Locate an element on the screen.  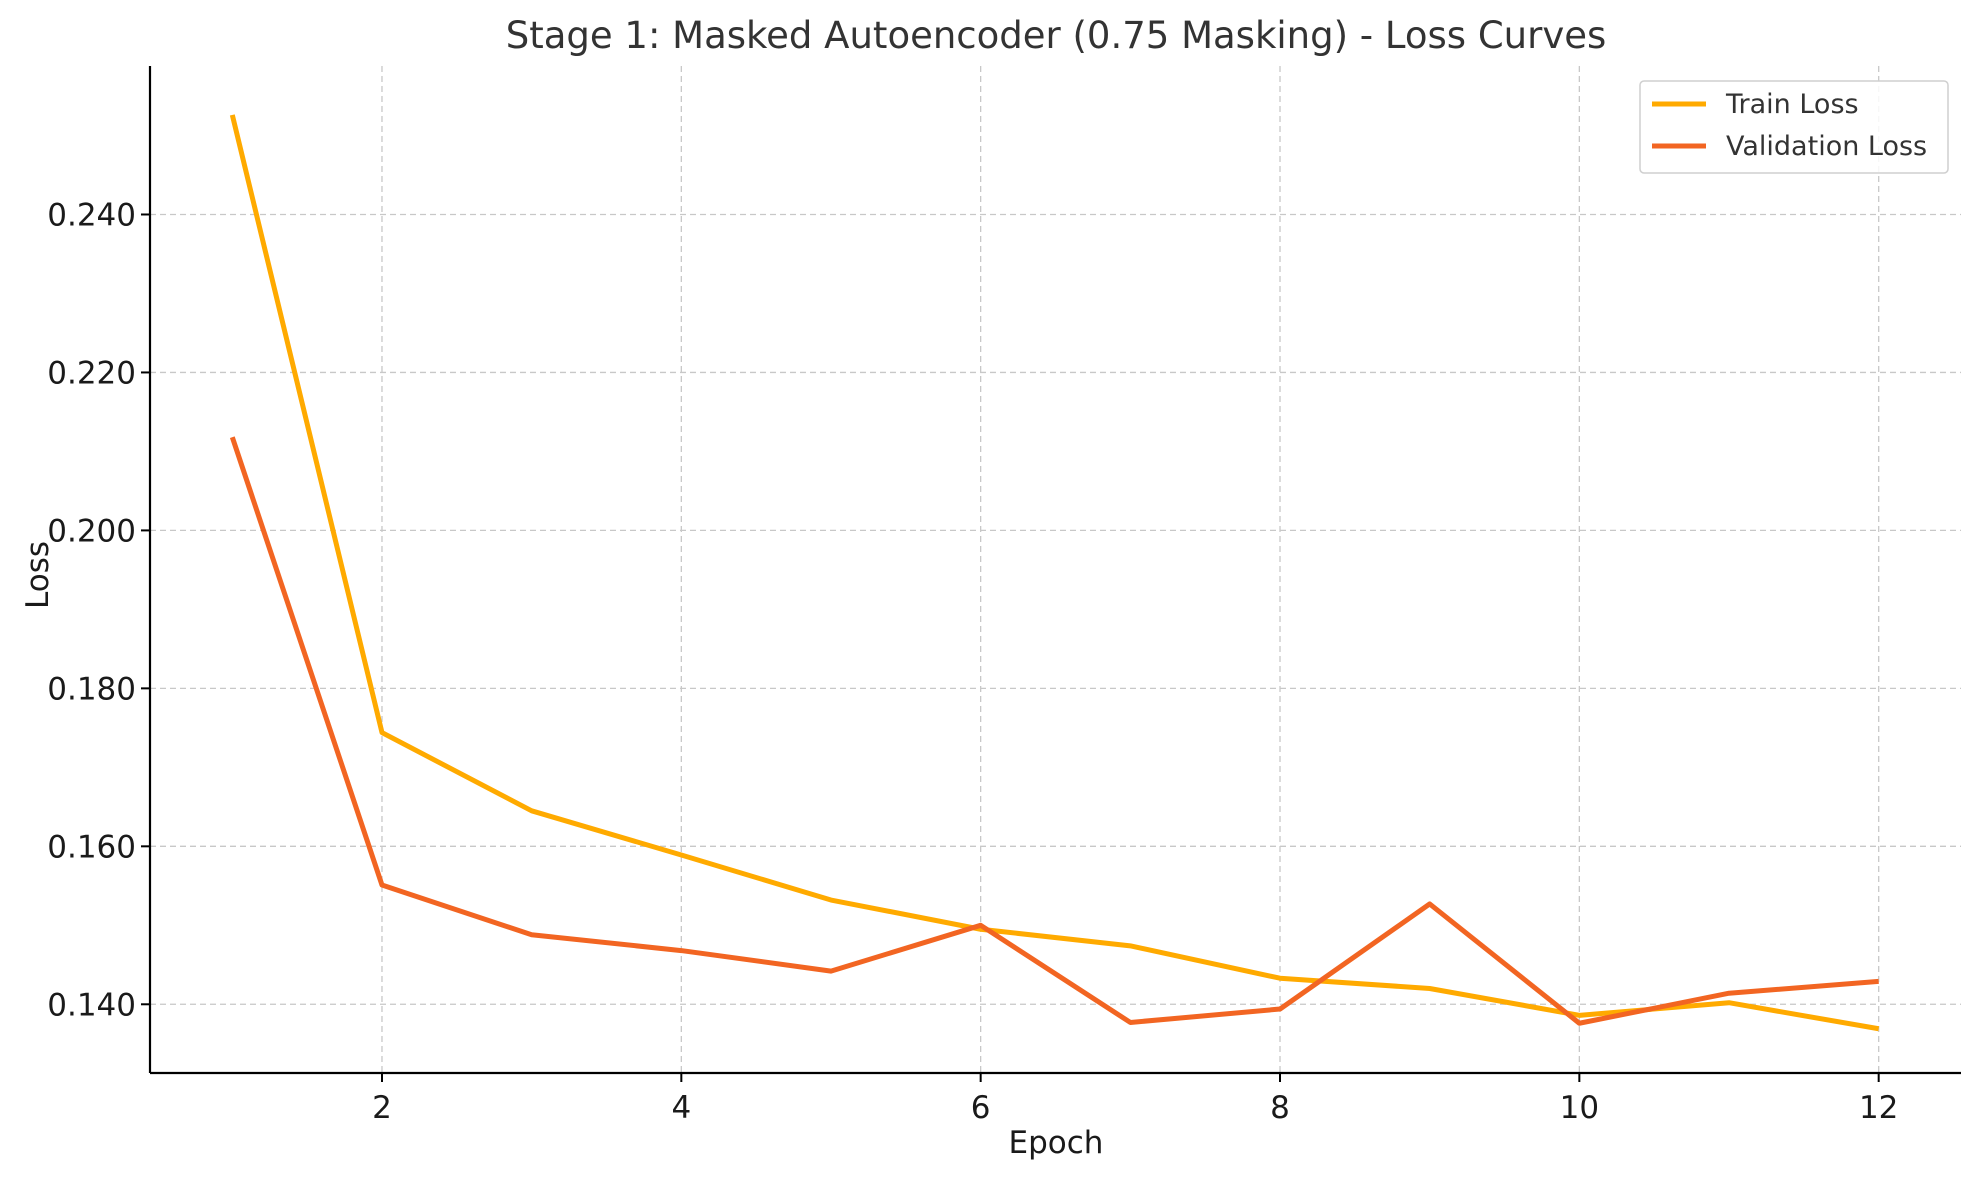
x-tick-label: 12 is located at coordinates (1878, 1108).